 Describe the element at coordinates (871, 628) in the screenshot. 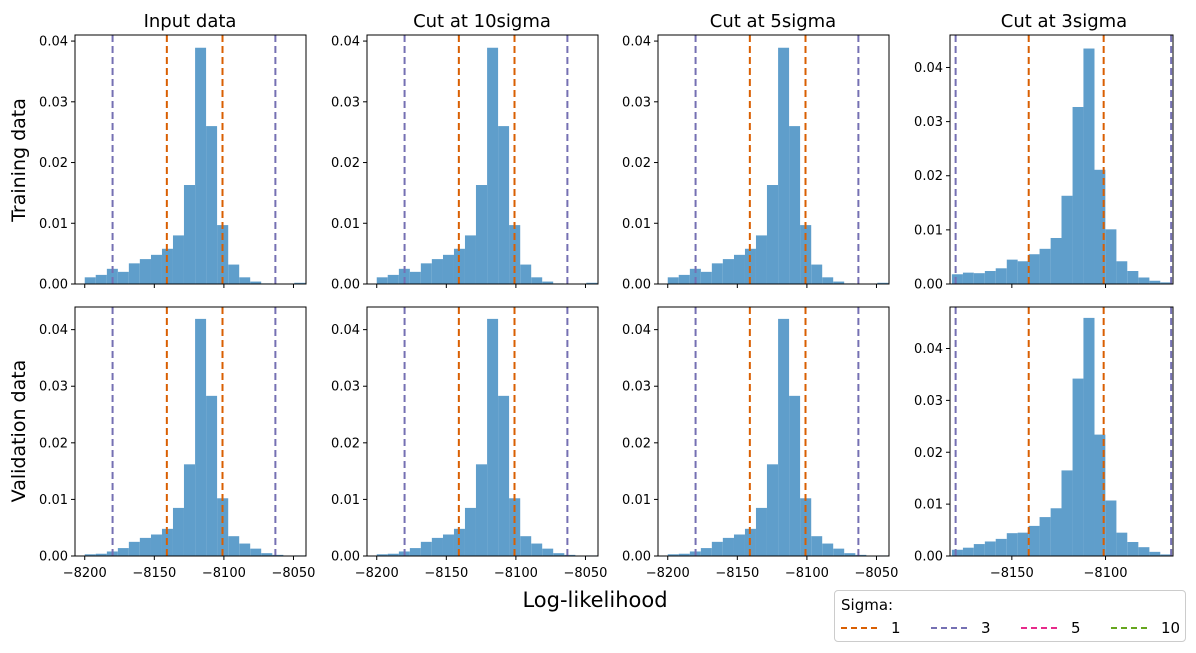

I see `legend-entry-sigma-1: 1` at that location.